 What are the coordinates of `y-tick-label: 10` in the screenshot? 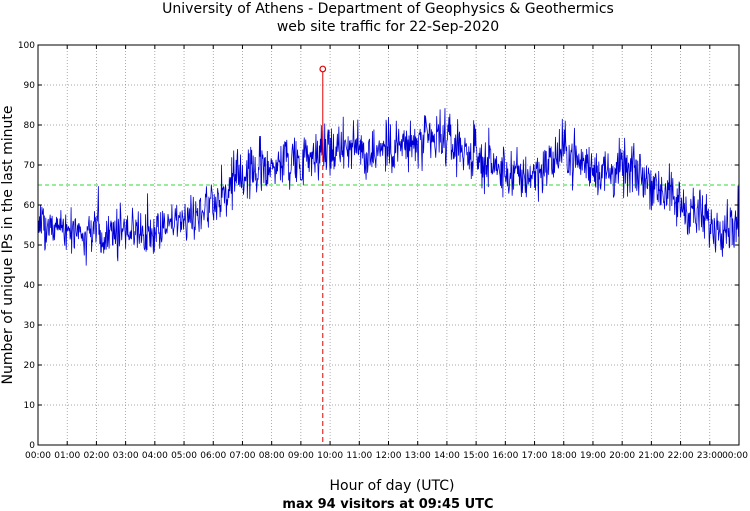 It's located at (30, 406).